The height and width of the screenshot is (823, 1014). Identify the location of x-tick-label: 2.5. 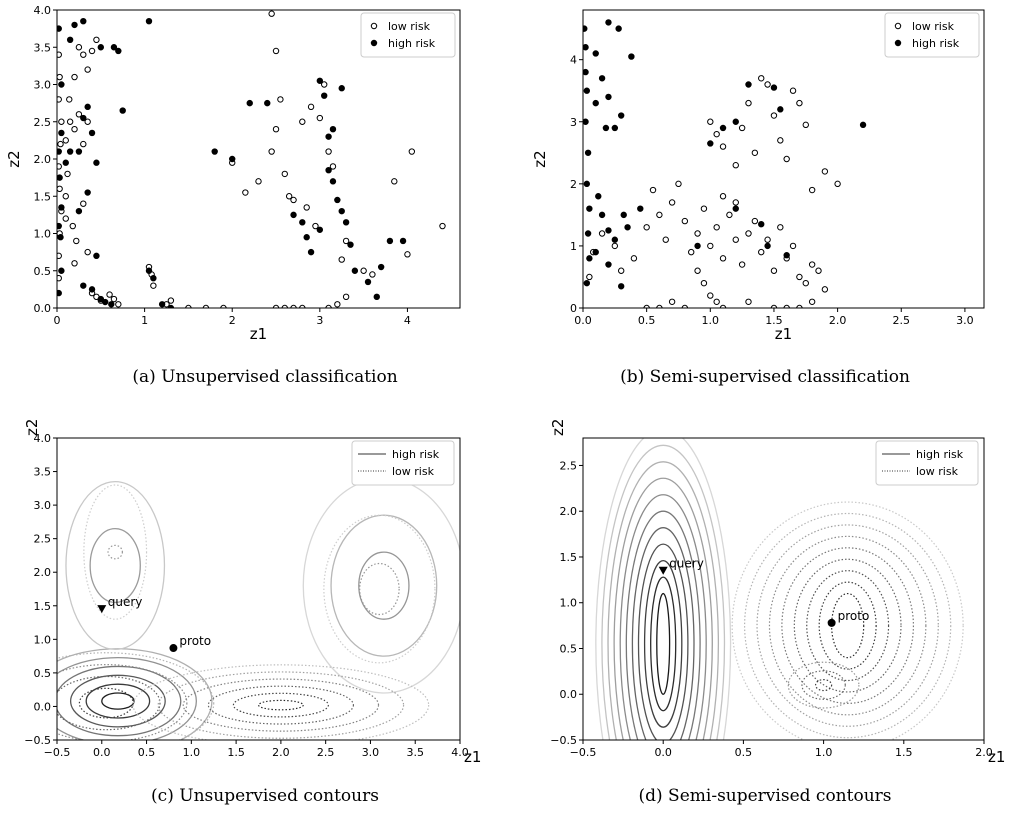
(902, 320).